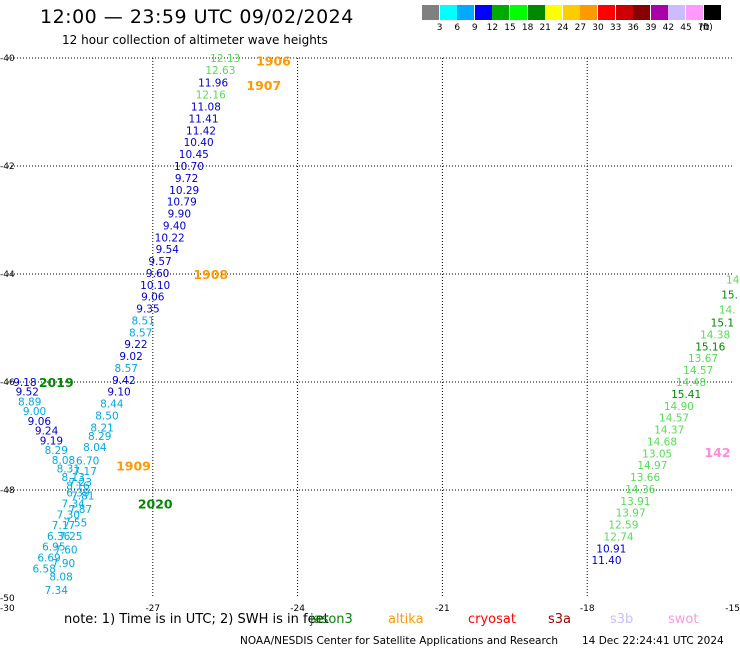 The height and width of the screenshot is (650, 740). Describe the element at coordinates (63, 526) in the screenshot. I see `wave-height-value: 7.17` at that location.